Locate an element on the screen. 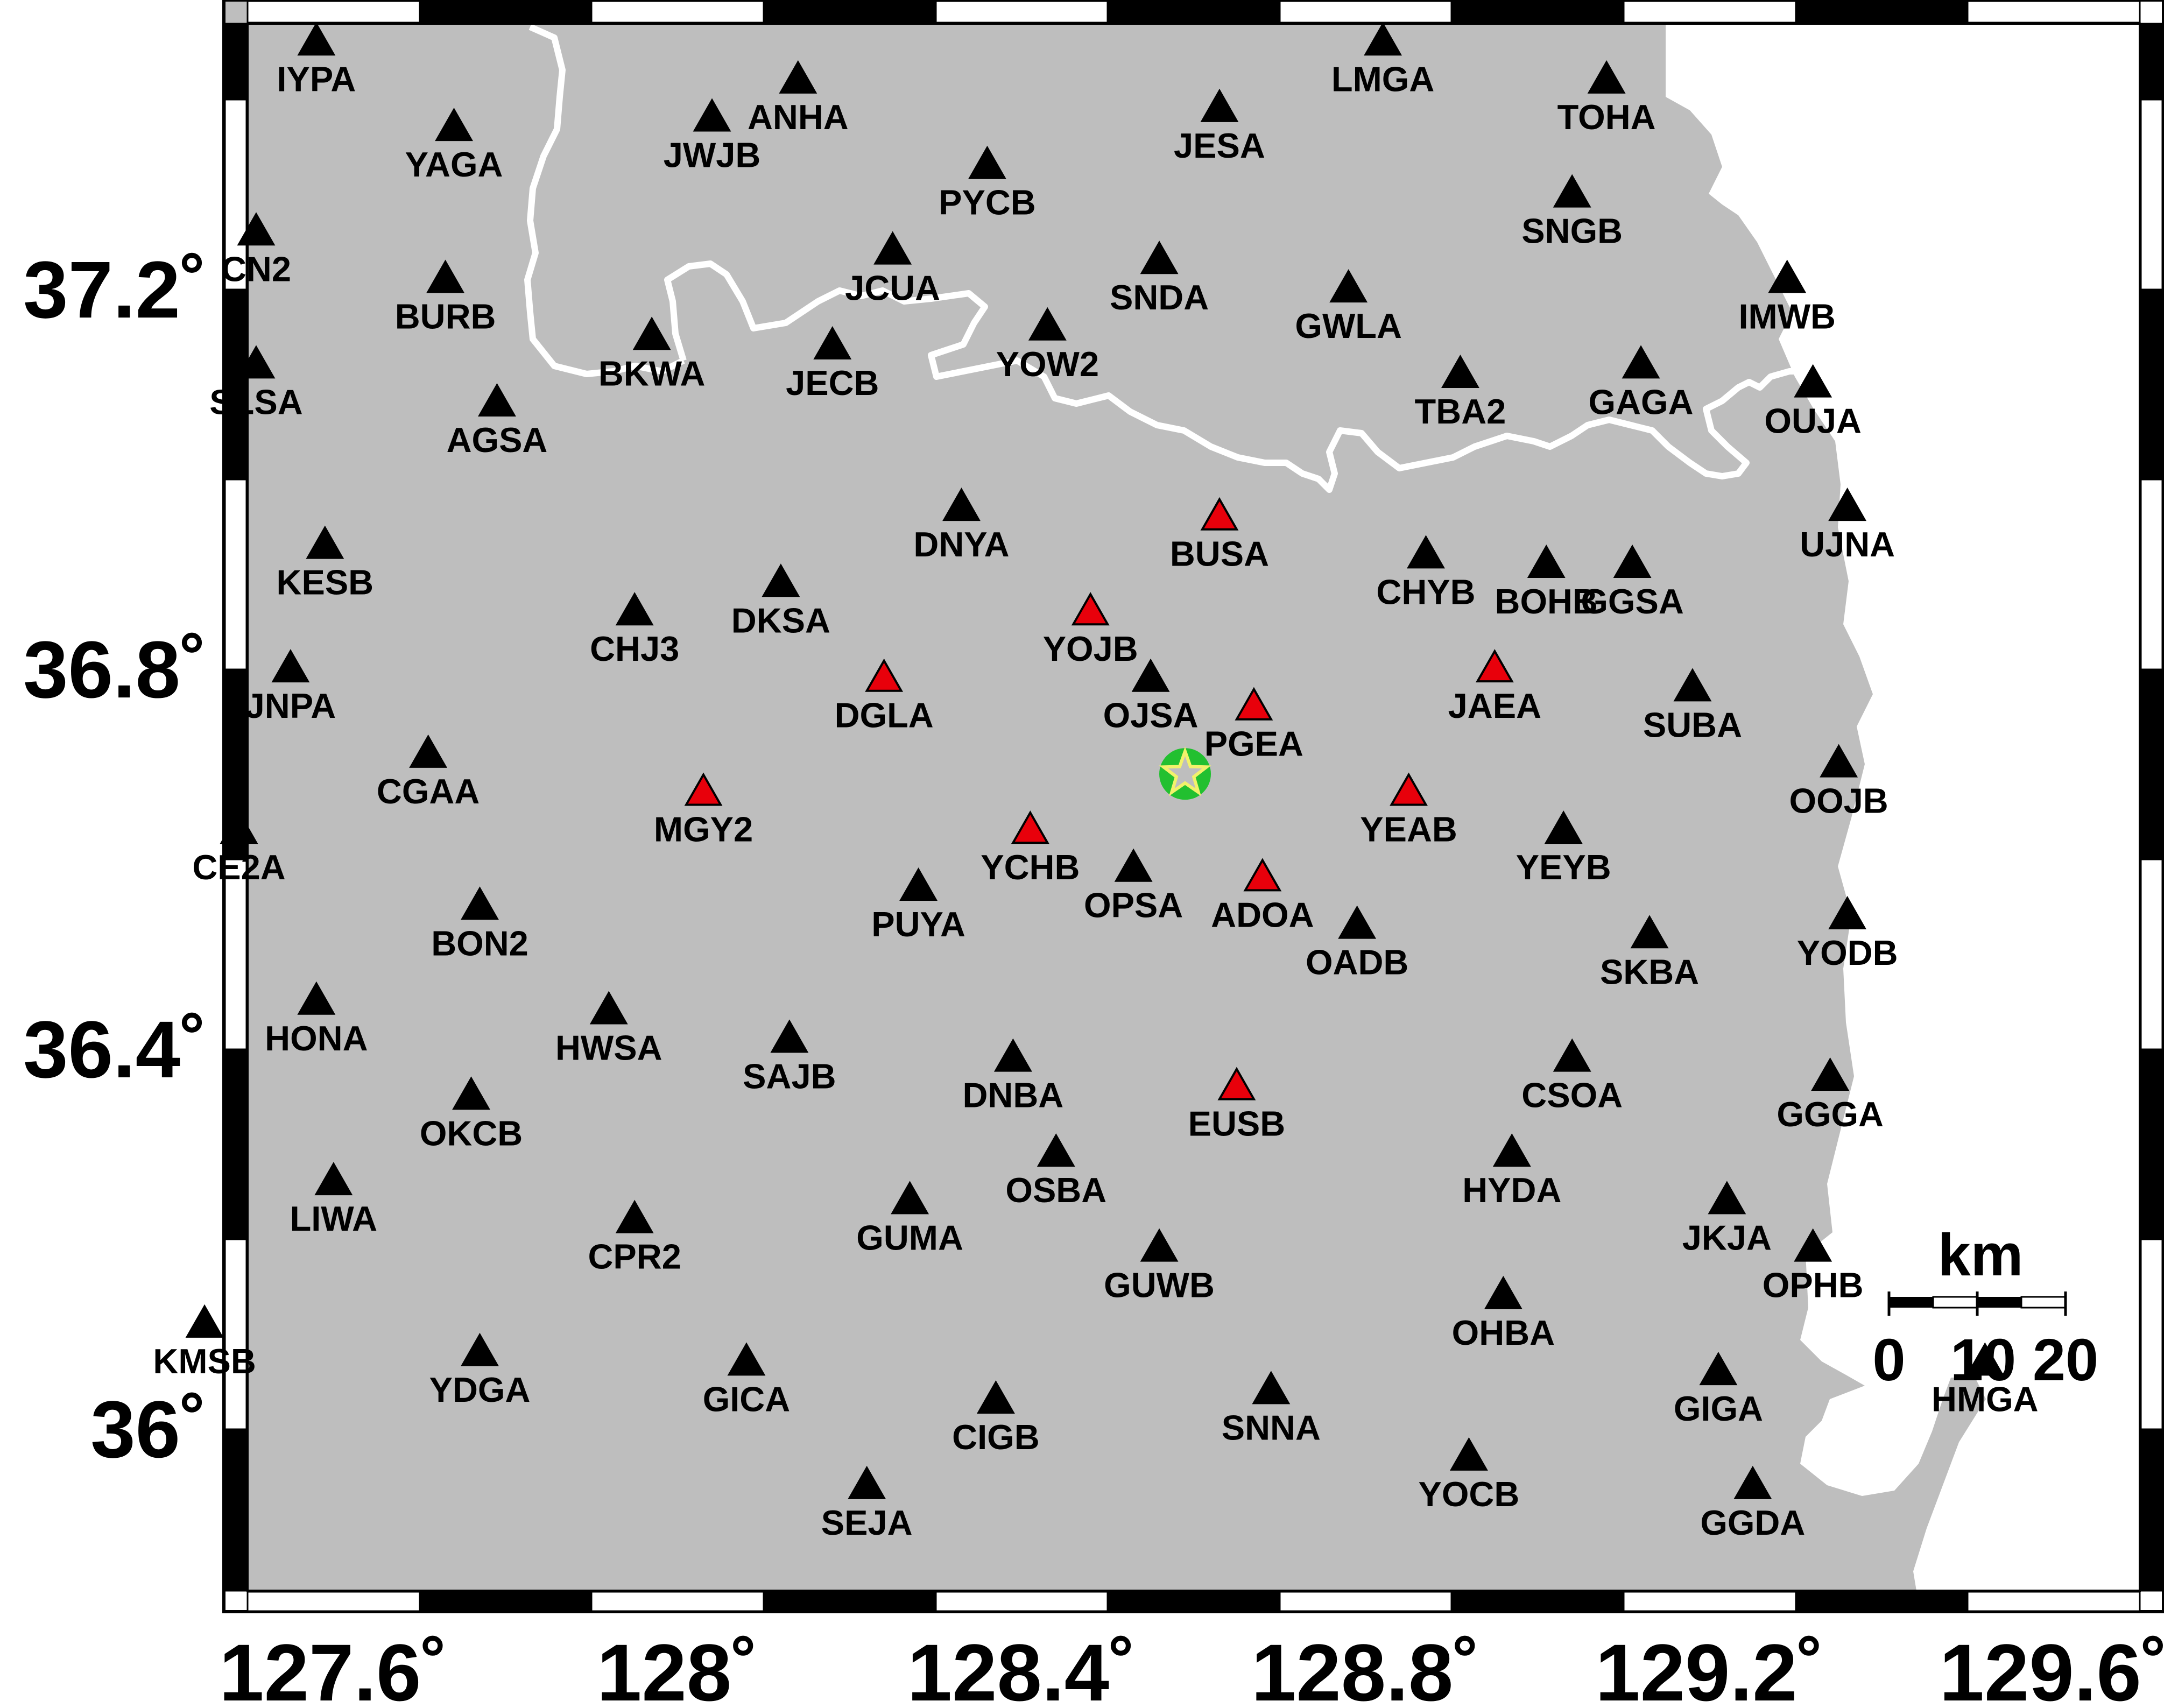 Image resolution: width=2164 pixels, height=1708 pixels. station-label: JCUA is located at coordinates (892, 288).